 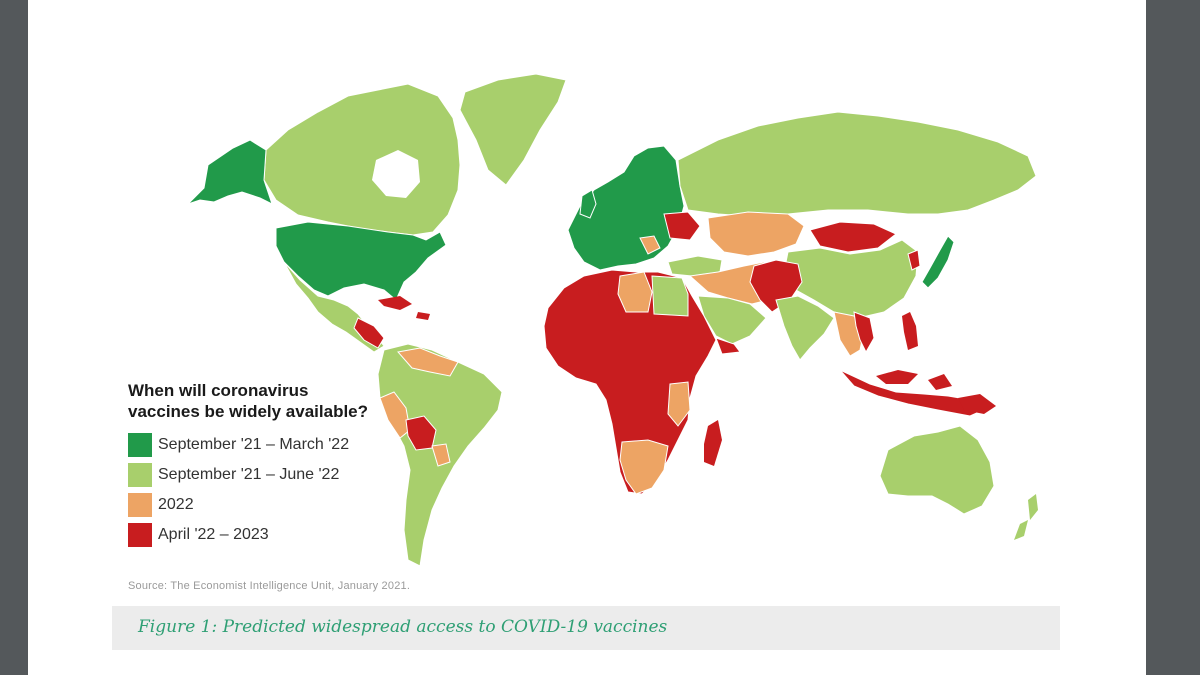 I want to click on region-russia, so click(x=857, y=164).